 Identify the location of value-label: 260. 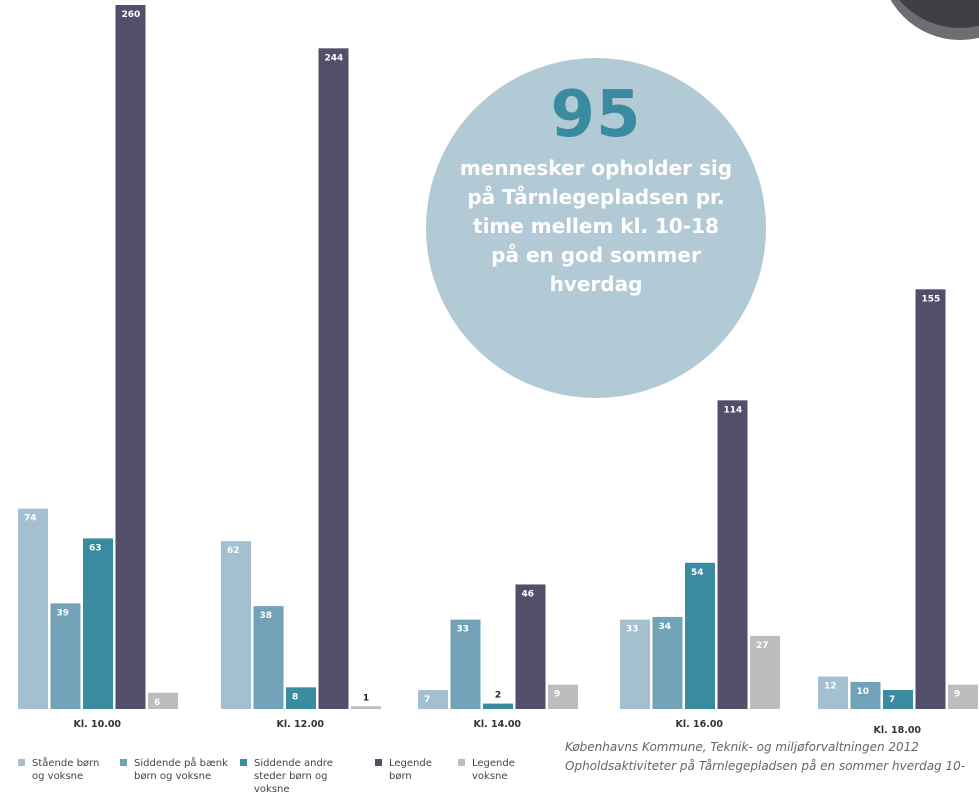
(131, 15).